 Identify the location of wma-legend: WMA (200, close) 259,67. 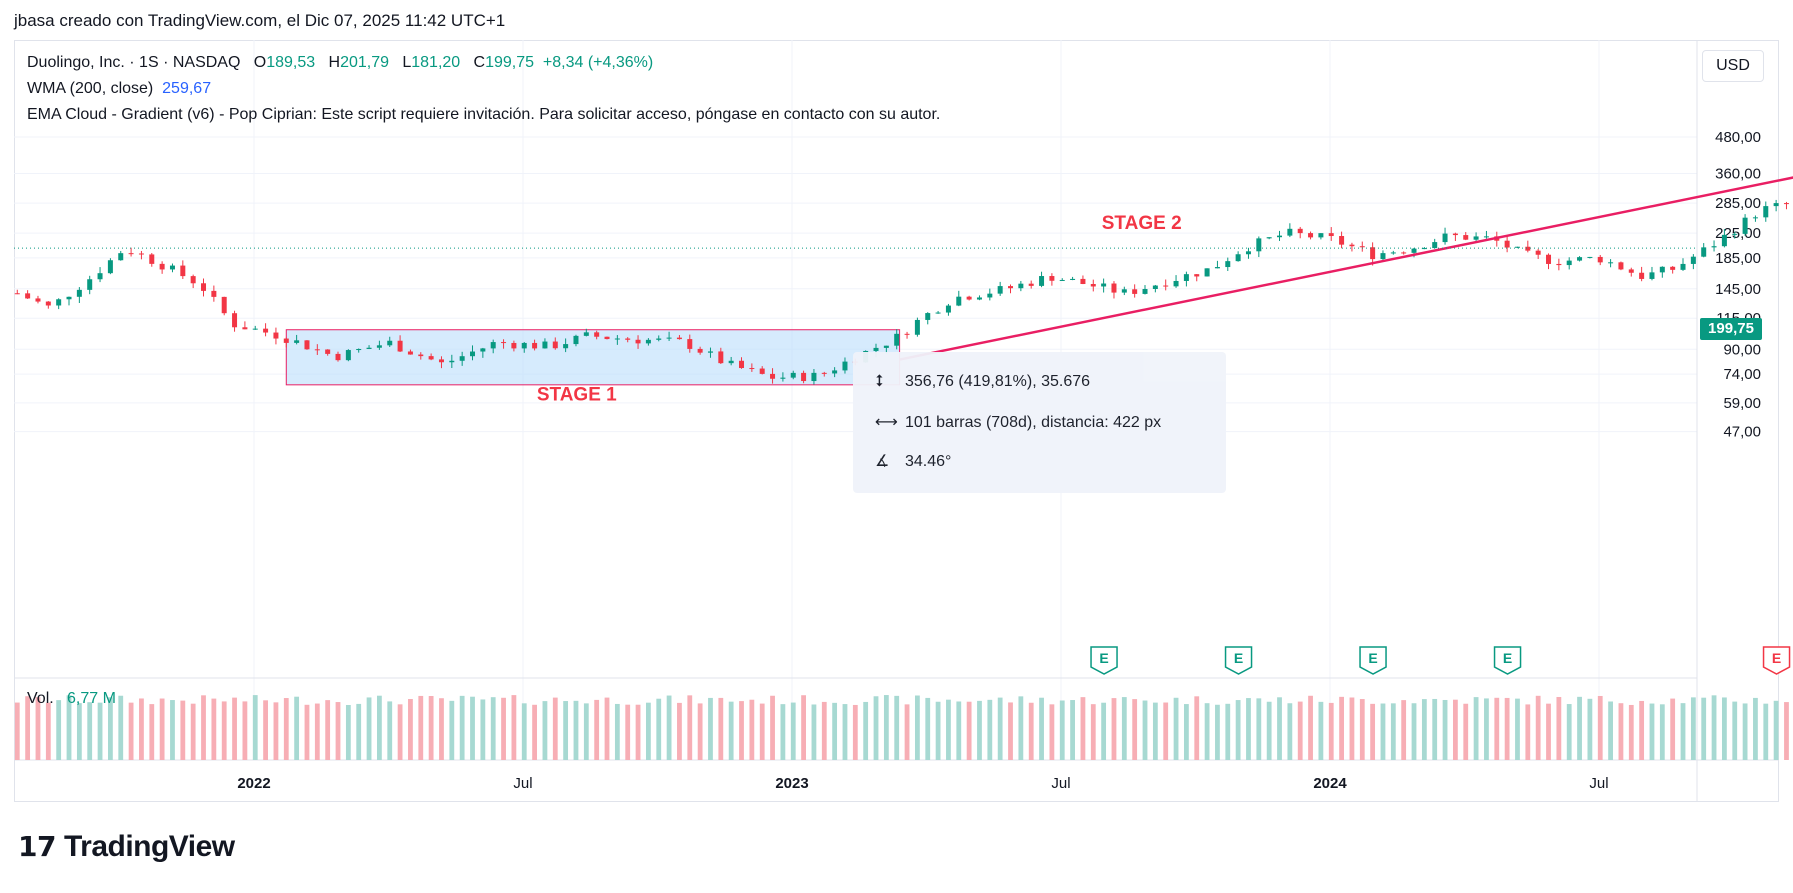
(119, 89).